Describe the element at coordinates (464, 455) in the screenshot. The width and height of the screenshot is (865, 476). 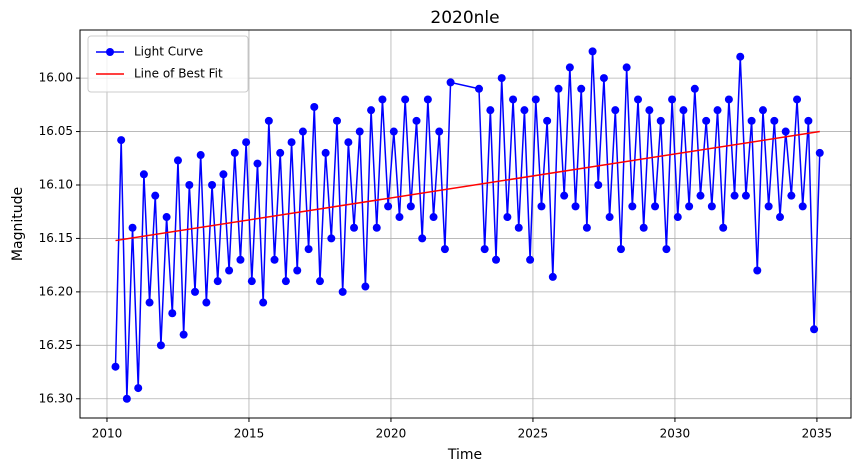
I see `x-axis-label: Time` at that location.